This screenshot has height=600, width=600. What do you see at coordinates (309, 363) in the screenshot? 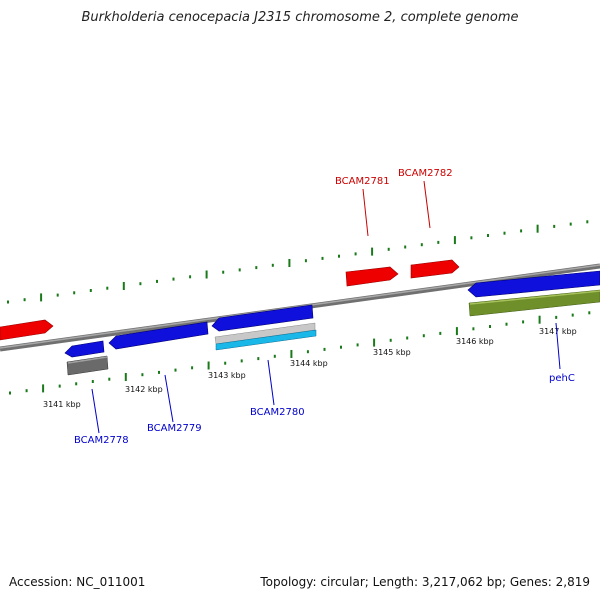
I see `scale-label-3144: 3144 kbp` at bounding box center [309, 363].